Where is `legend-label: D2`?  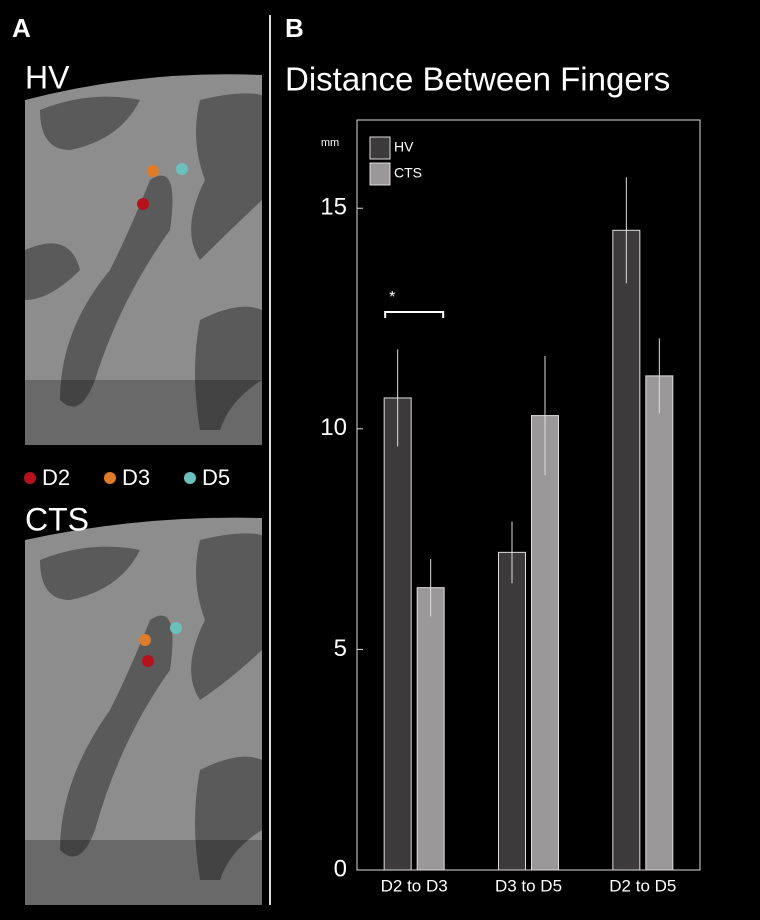 legend-label: D2 is located at coordinates (56, 477).